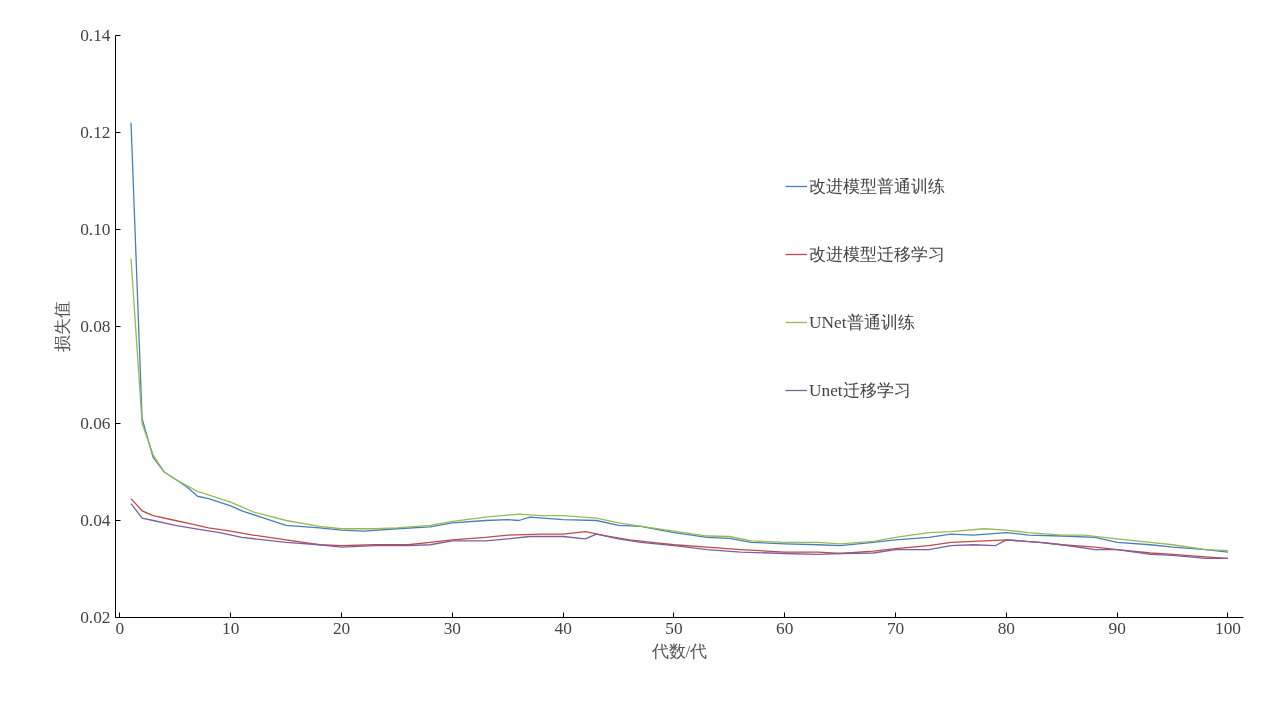 This screenshot has height=712, width=1271. What do you see at coordinates (95, 132) in the screenshot?
I see `y-tick-label: 0.12` at bounding box center [95, 132].